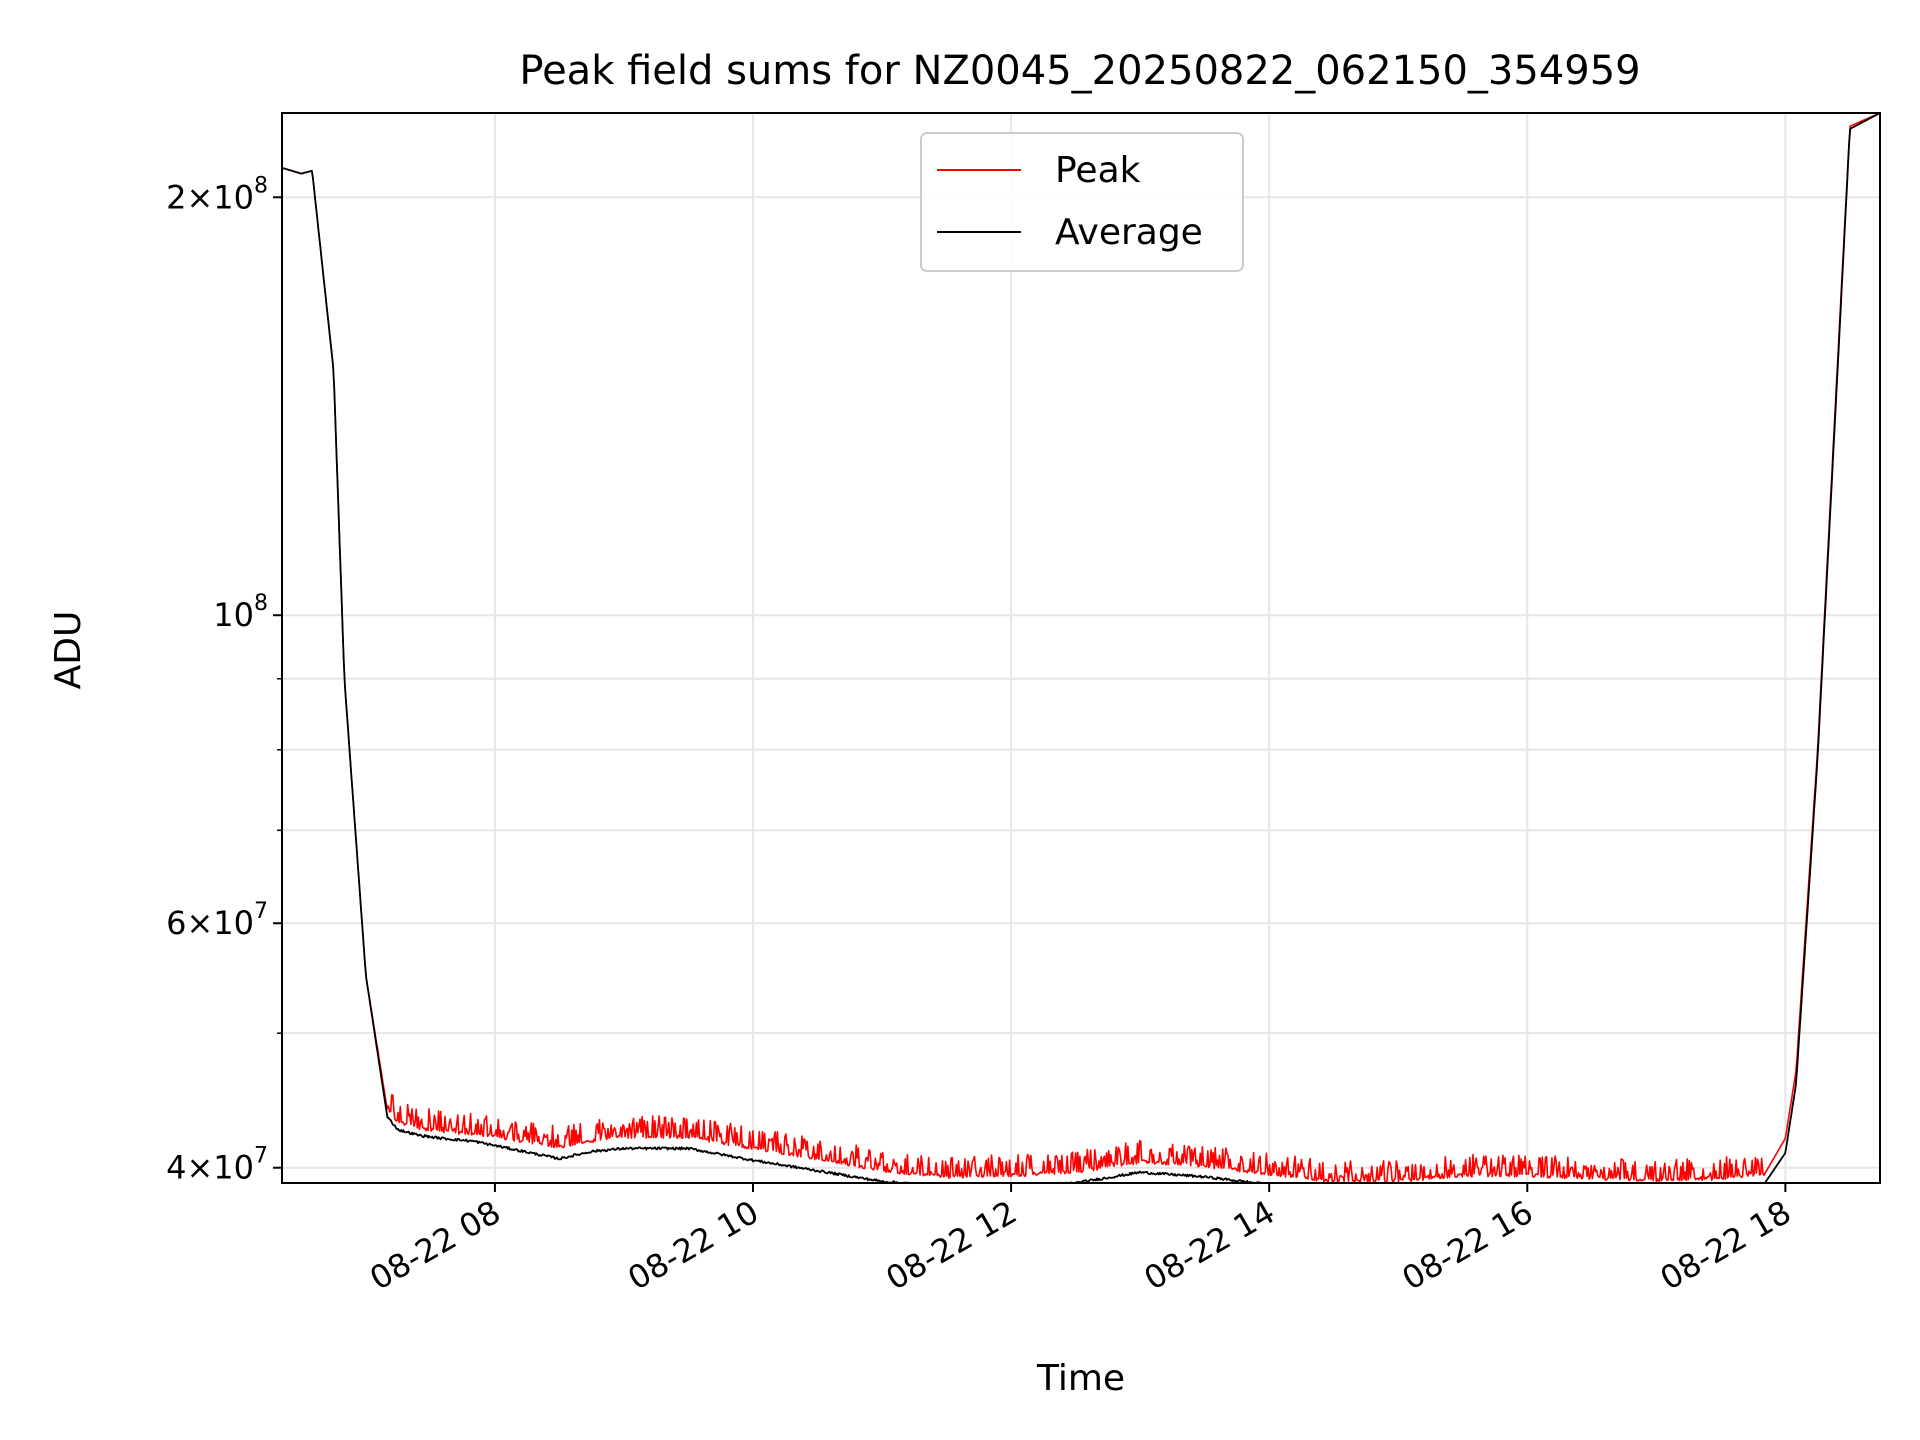 The width and height of the screenshot is (1920, 1440). I want to click on x-tick-label: 08-22 16, so click(1468, 1245).